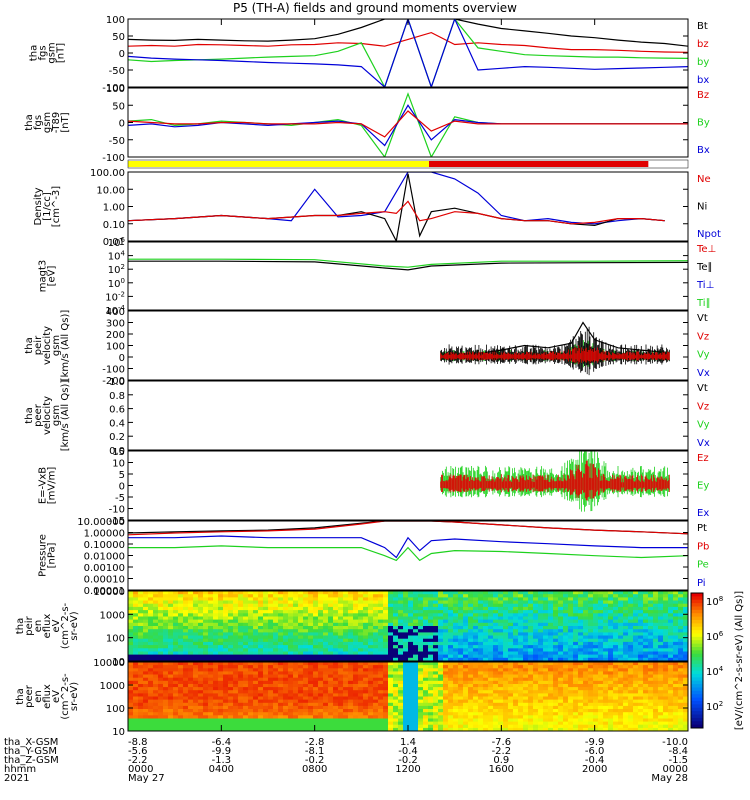  Describe the element at coordinates (555, 355) in the screenshot. I see `panel-4-burst` at that location.